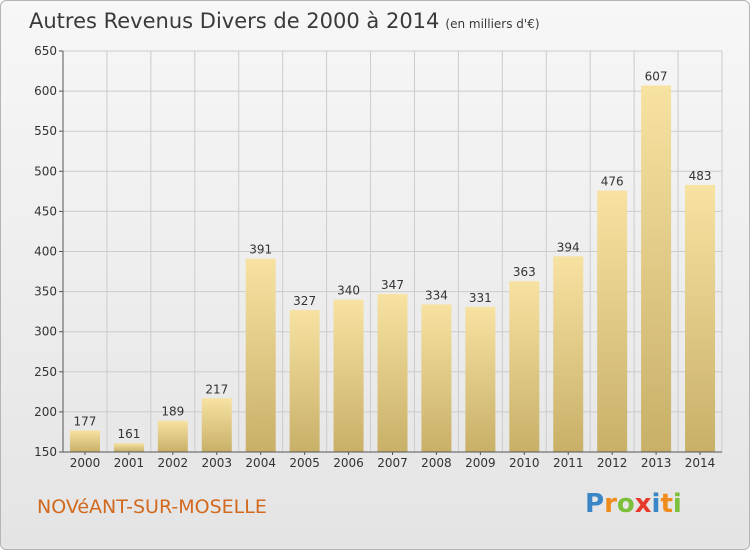 Image resolution: width=750 pixels, height=550 pixels. I want to click on data-label-2006: 340, so click(348, 291).